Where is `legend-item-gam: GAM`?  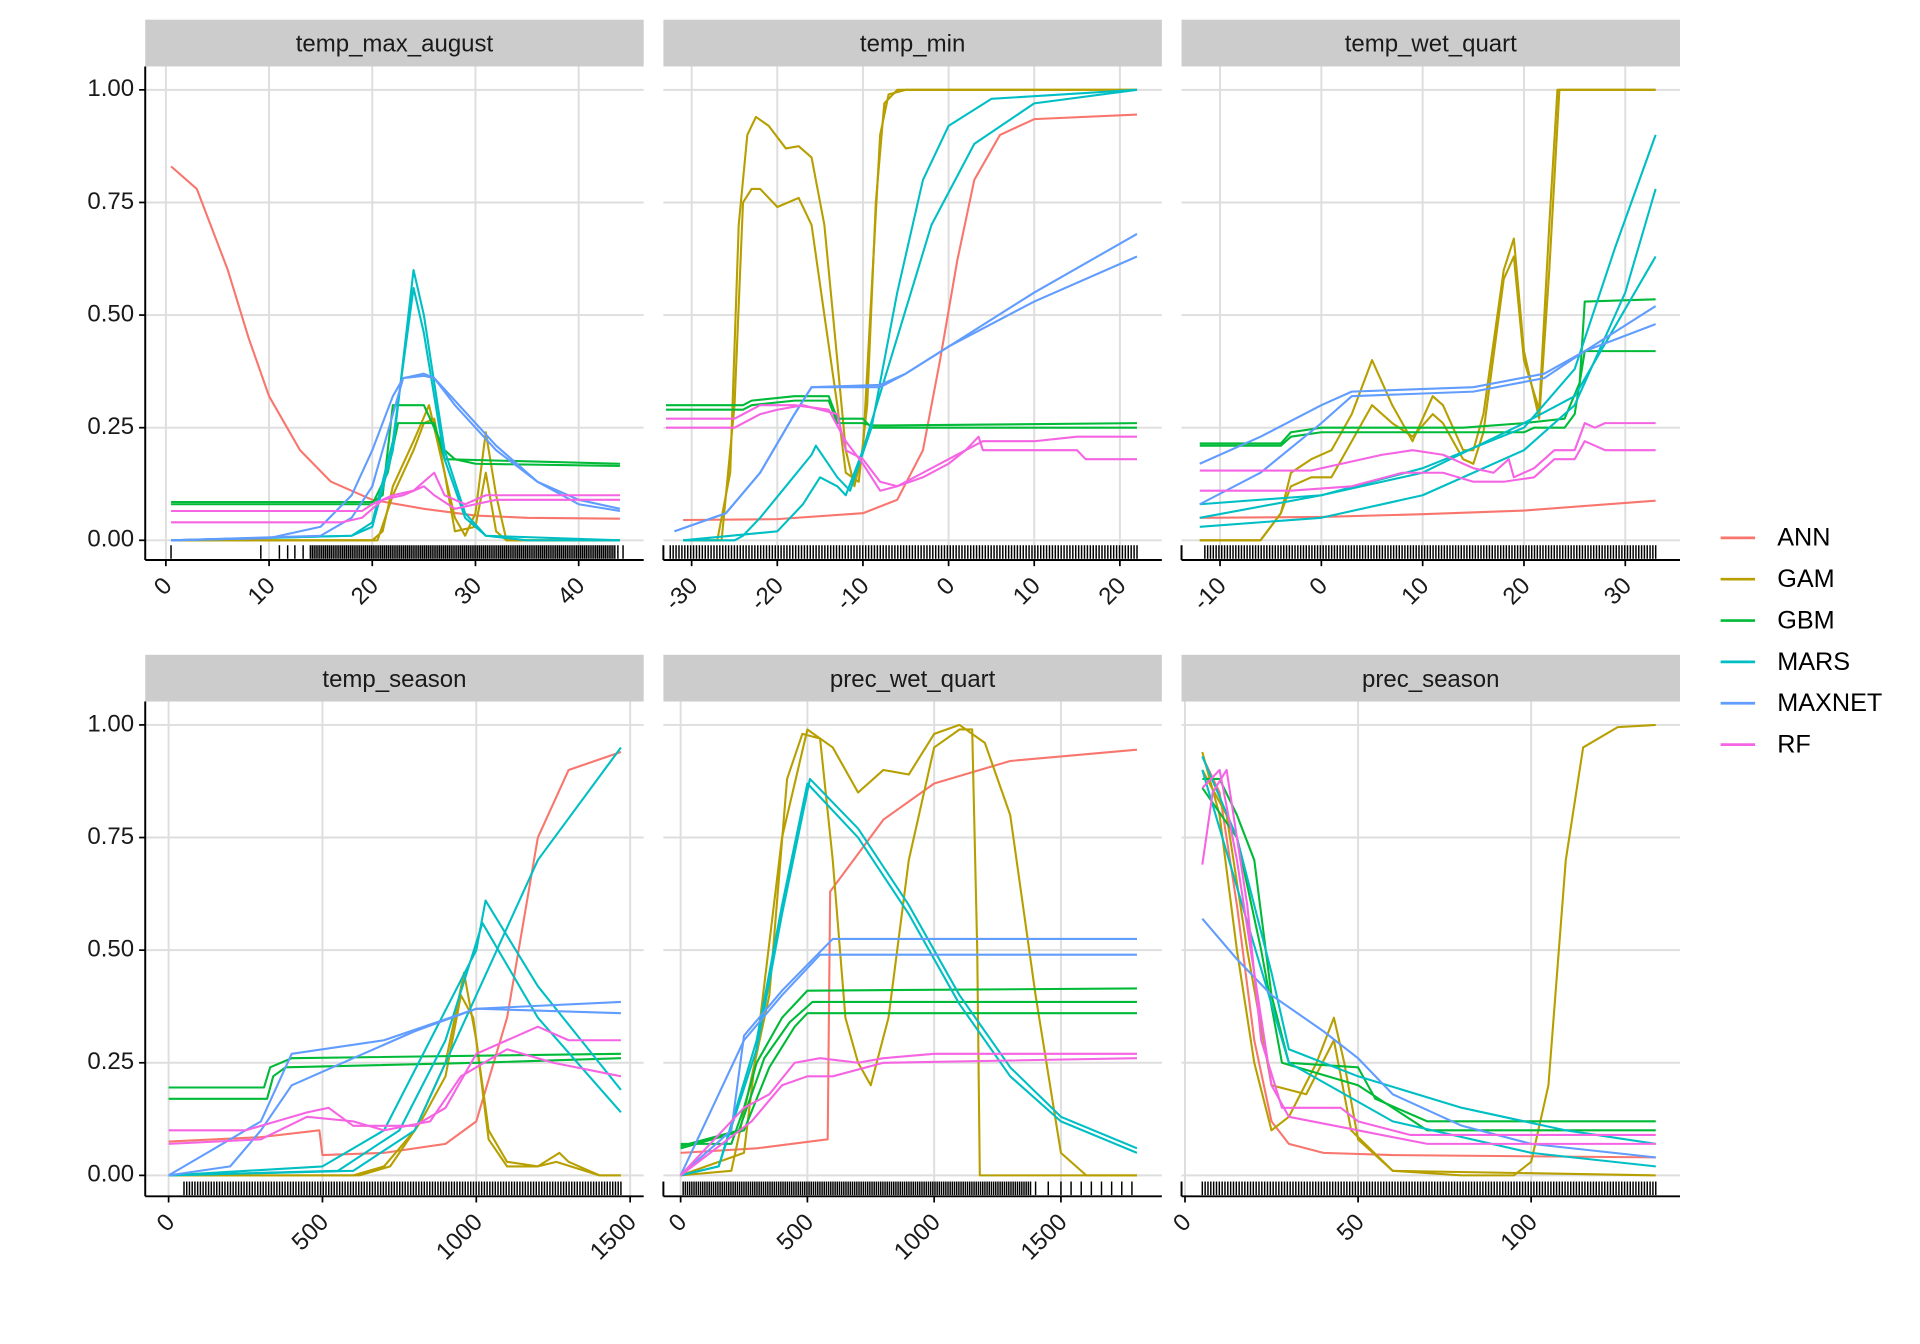 legend-item-gam: GAM is located at coordinates (1777, 579).